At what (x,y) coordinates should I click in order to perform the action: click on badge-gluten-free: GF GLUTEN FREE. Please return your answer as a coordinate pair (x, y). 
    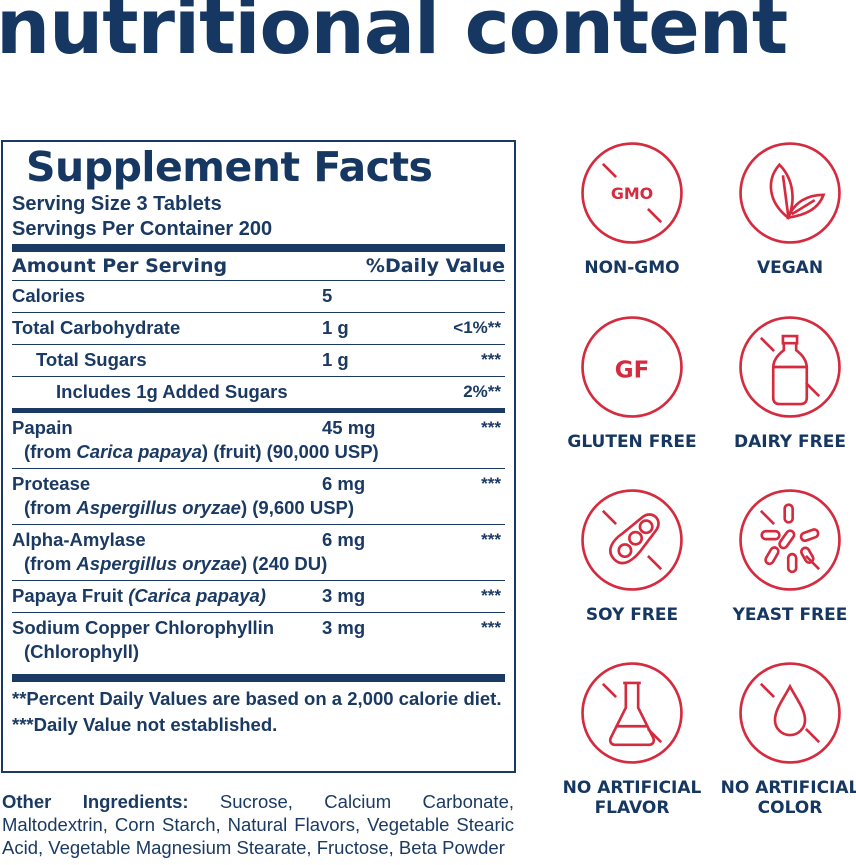
    Looking at the image, I should click on (632, 383).